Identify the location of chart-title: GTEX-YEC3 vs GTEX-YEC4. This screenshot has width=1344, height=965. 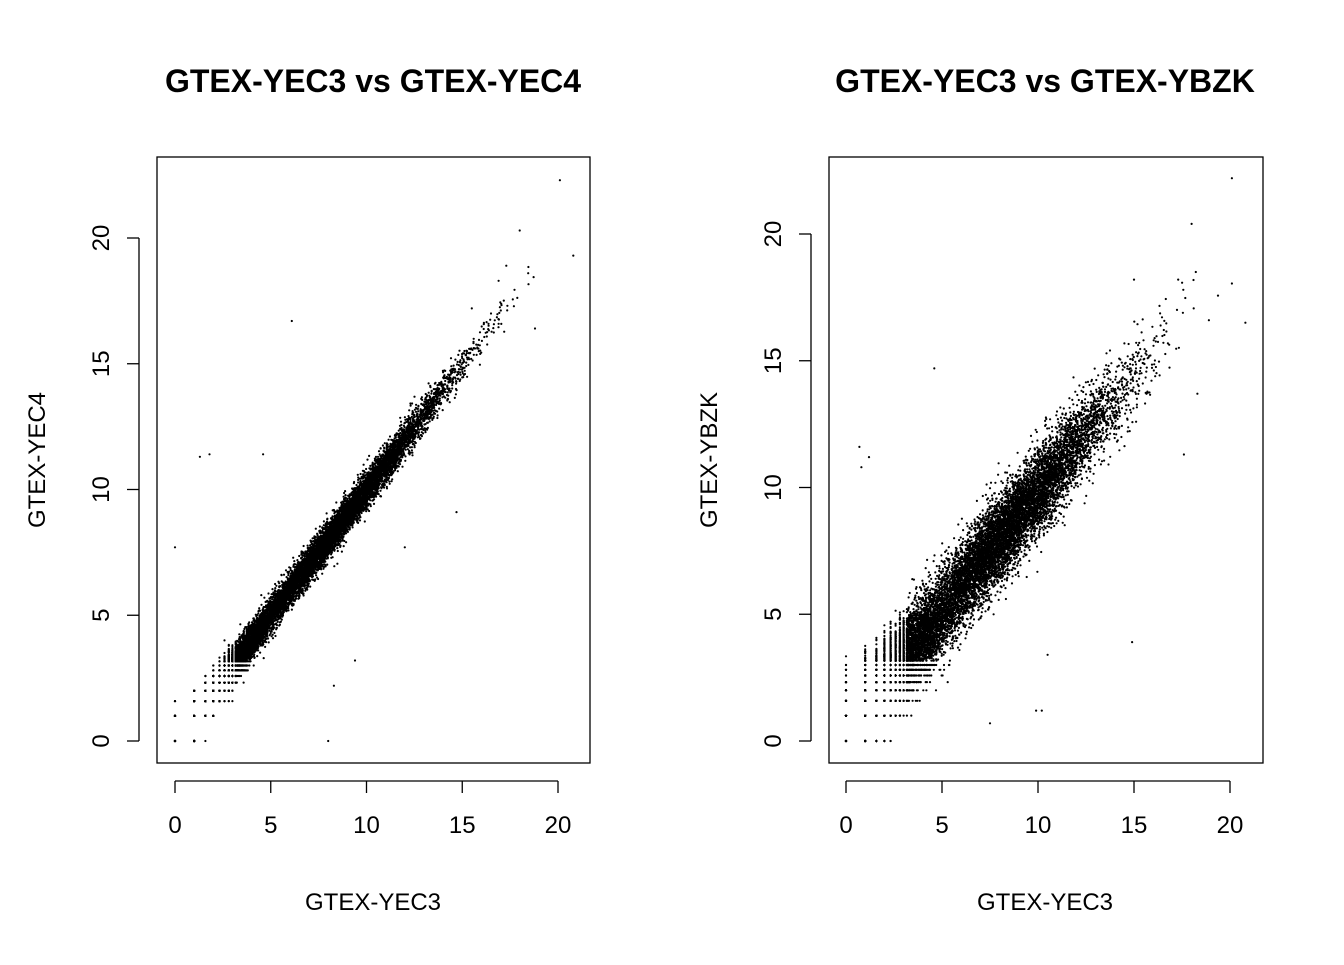
(373, 81).